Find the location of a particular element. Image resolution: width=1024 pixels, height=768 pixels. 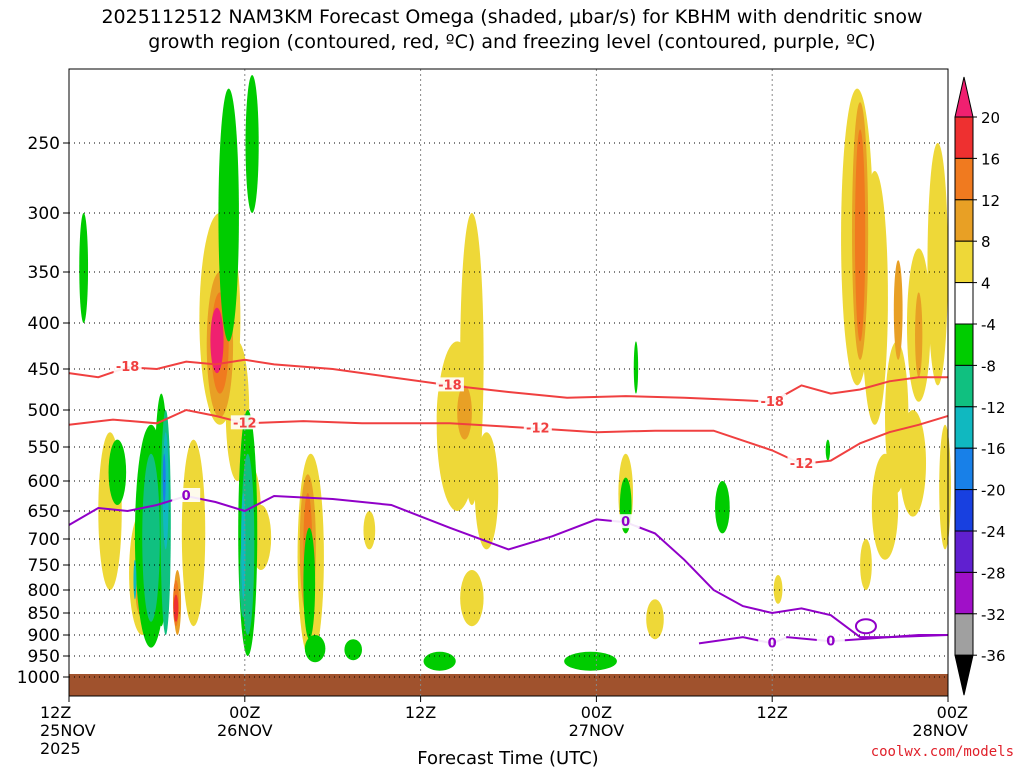

contour-freezing-loop is located at coordinates (865, 626).